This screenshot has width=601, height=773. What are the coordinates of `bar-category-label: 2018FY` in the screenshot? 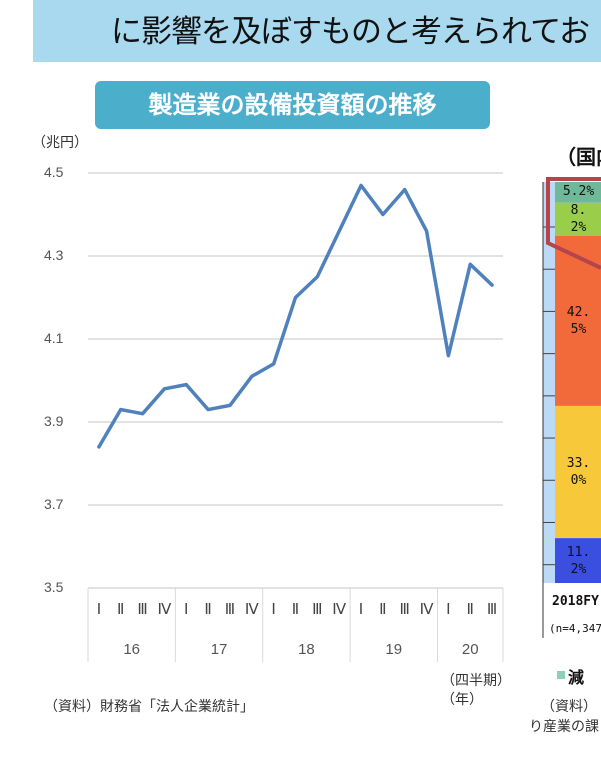 It's located at (575, 601).